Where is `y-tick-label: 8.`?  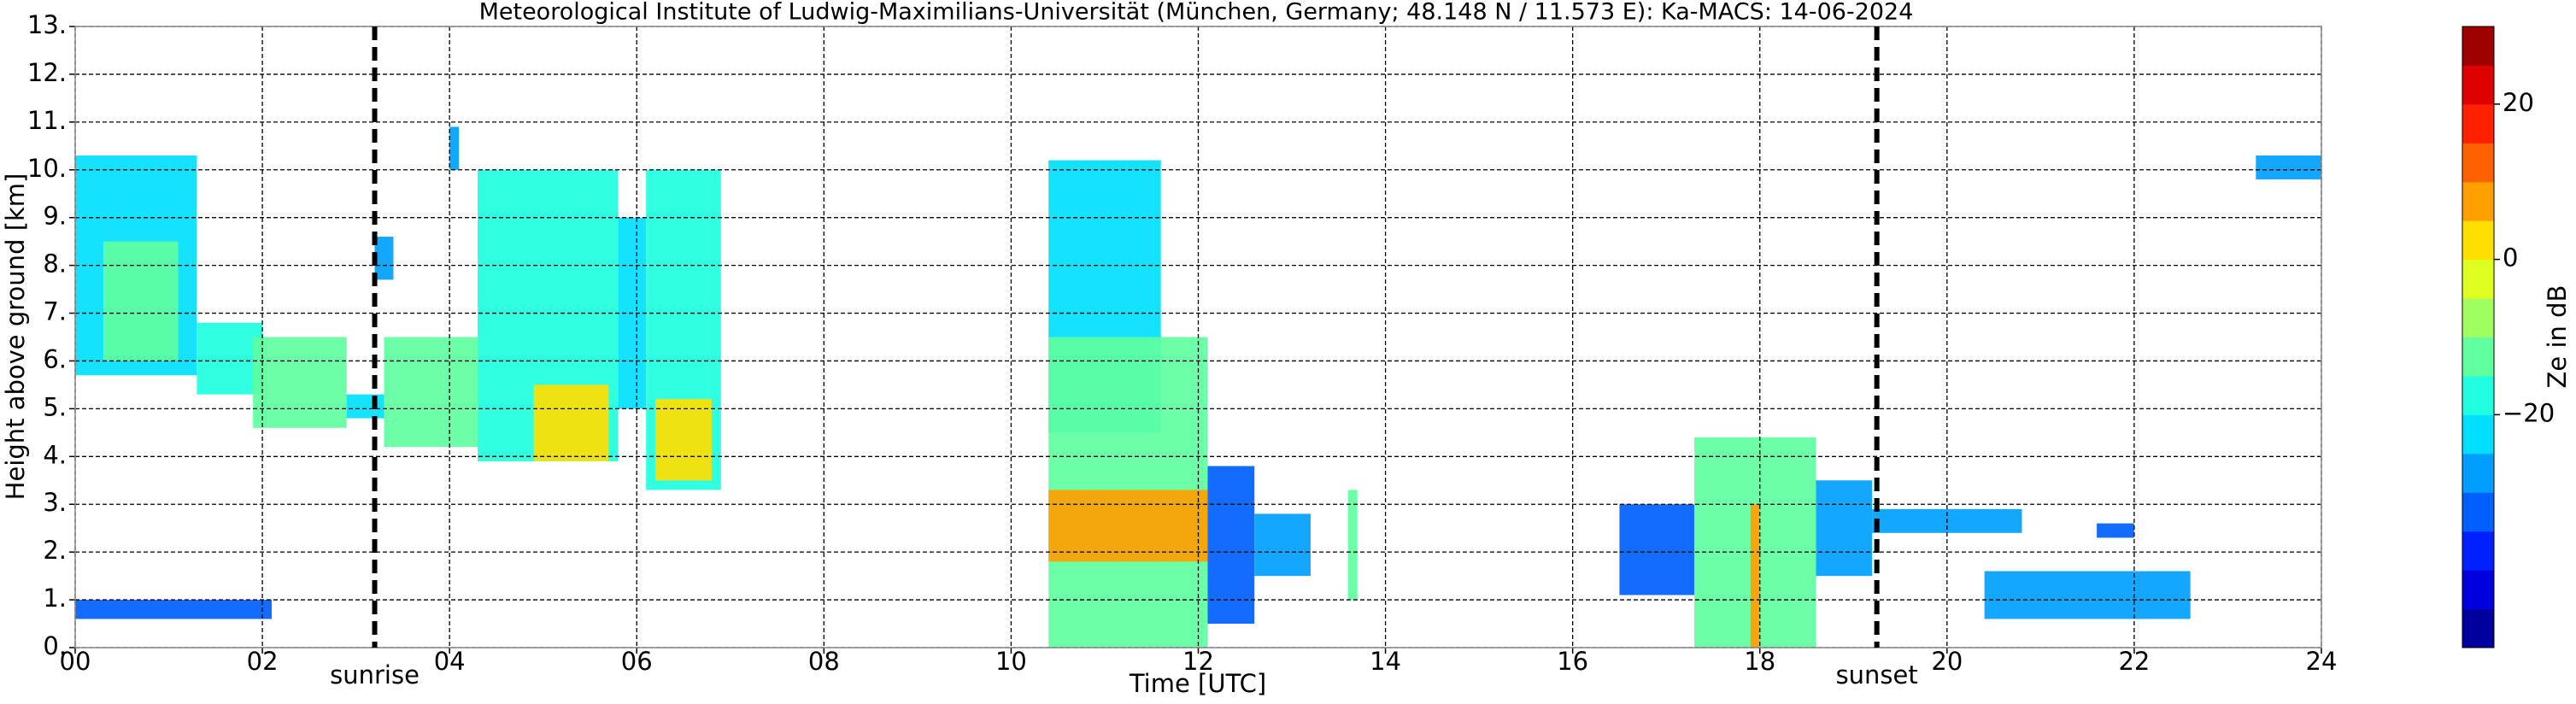 y-tick-label: 8. is located at coordinates (55, 264).